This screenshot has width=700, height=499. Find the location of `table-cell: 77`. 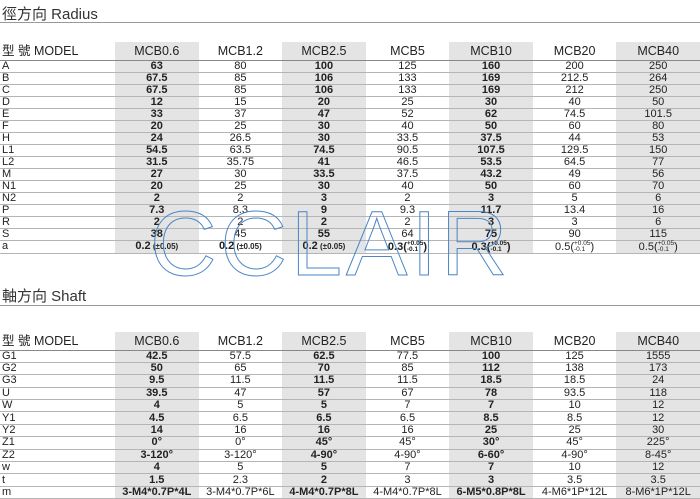

table-cell: 77 is located at coordinates (658, 162).